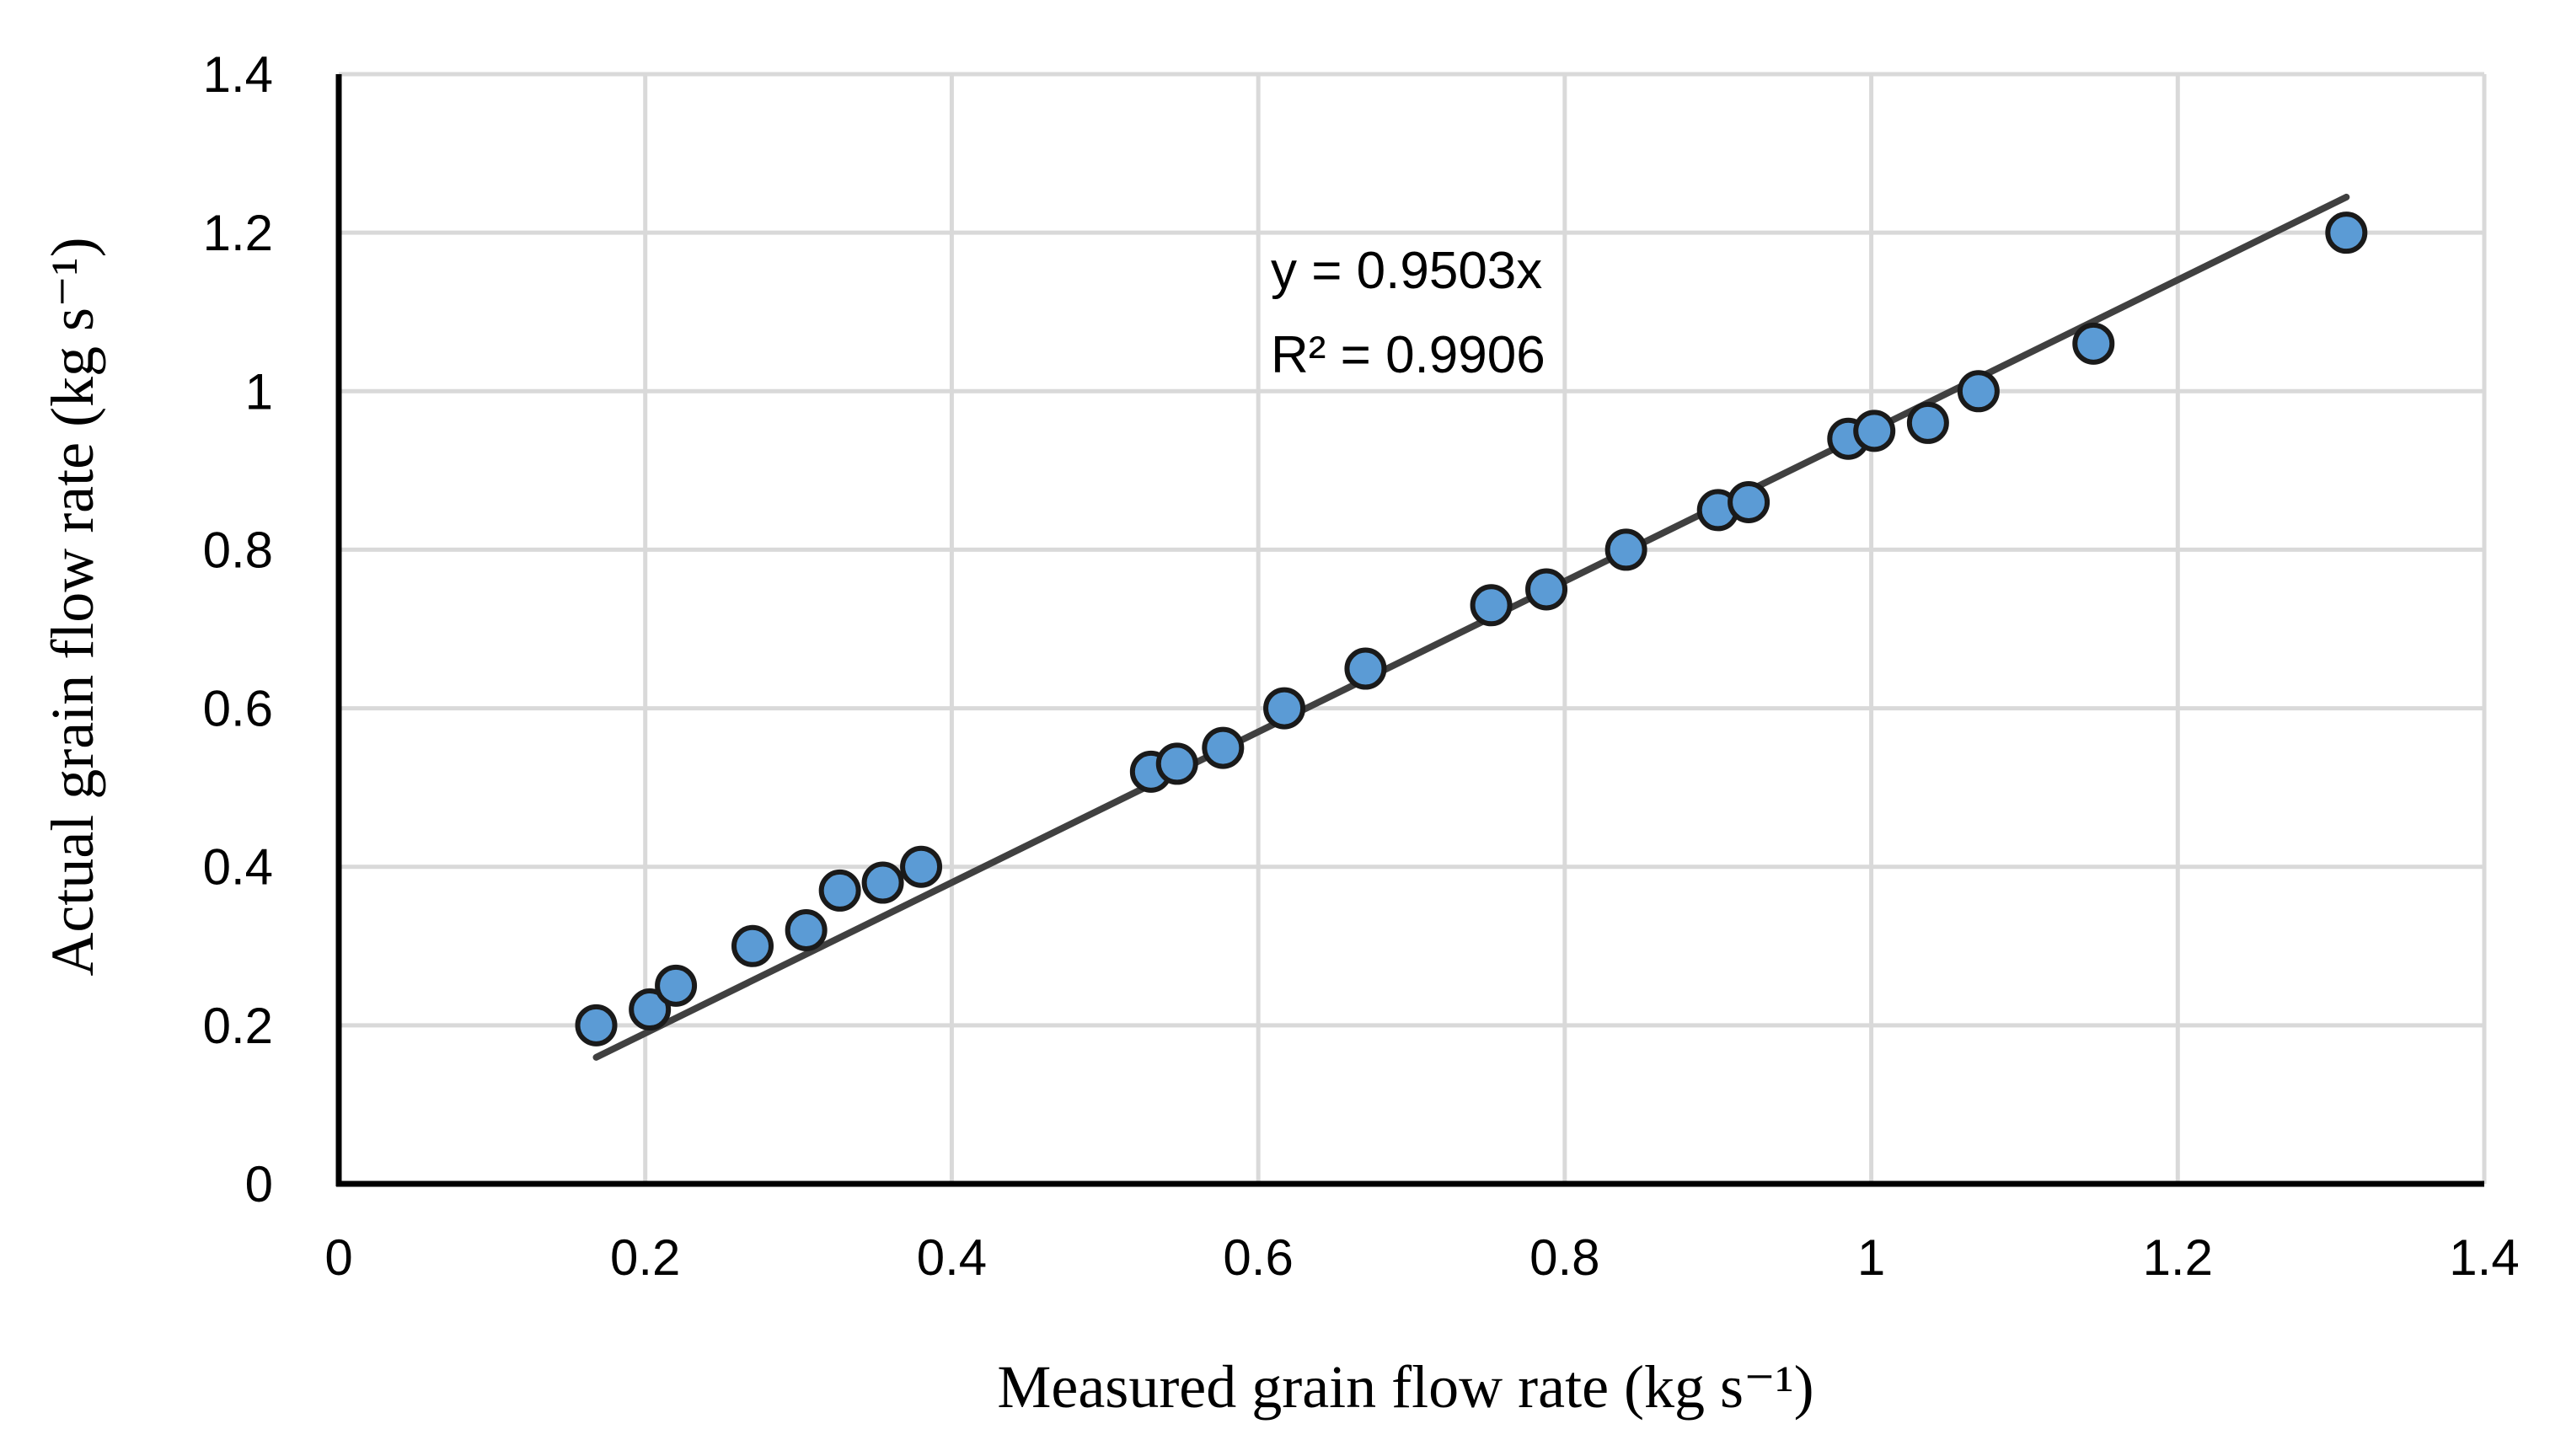 This screenshot has width=2550, height=1456. What do you see at coordinates (1408, 355) in the screenshot?
I see `r-squared-label: R² = 0.9906` at bounding box center [1408, 355].